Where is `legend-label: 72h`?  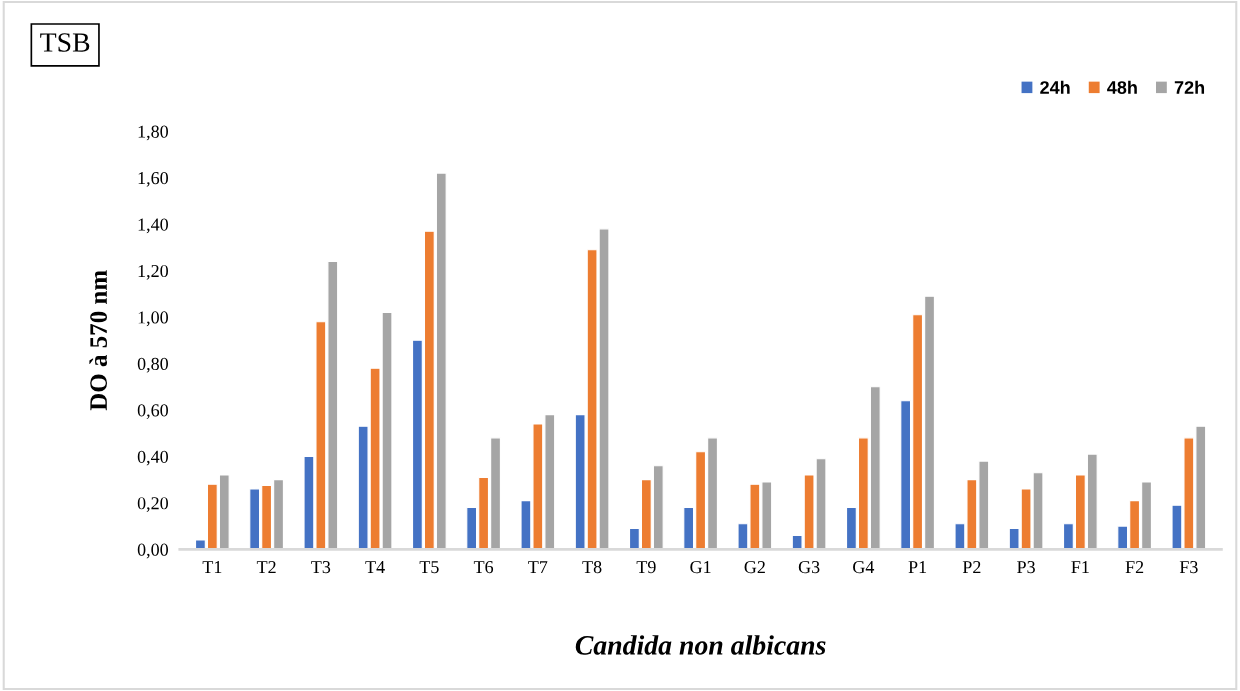
legend-label: 72h is located at coordinates (1189, 87).